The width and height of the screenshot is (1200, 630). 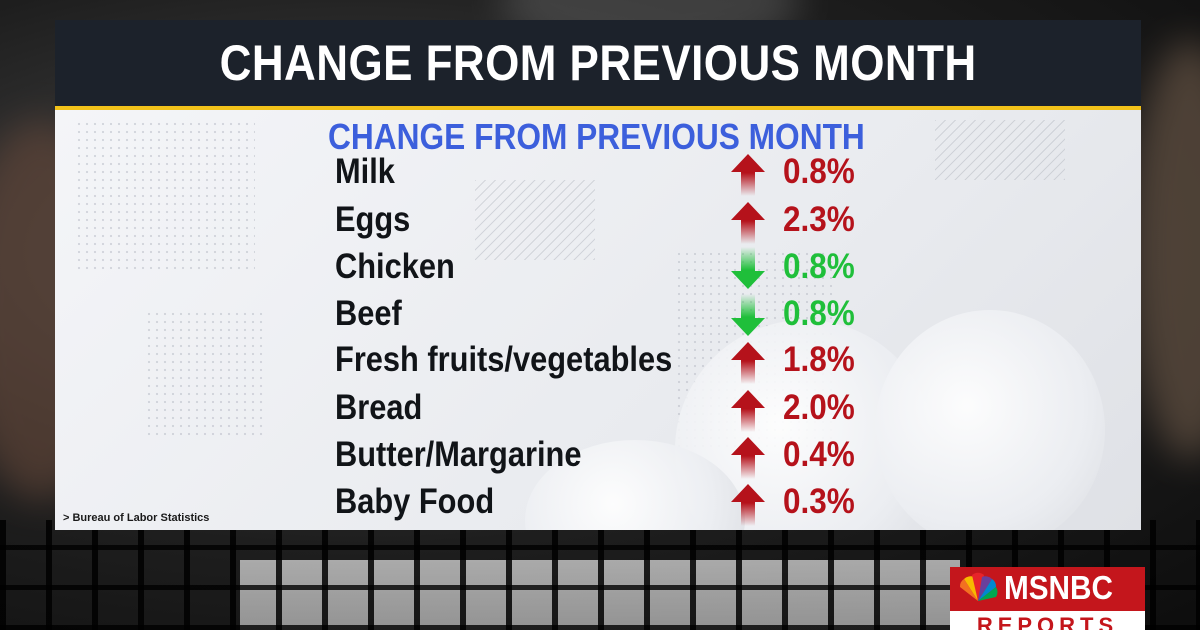 What do you see at coordinates (615, 505) in the screenshot?
I see `list-item: Baby Food 0.3%` at bounding box center [615, 505].